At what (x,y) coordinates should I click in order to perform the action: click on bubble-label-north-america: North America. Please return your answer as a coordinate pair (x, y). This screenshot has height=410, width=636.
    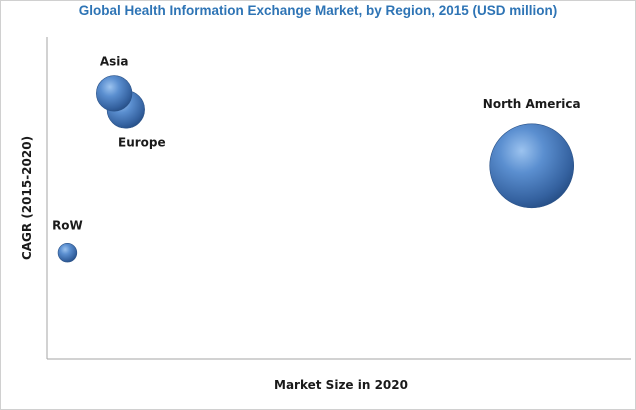
    Looking at the image, I should click on (532, 104).